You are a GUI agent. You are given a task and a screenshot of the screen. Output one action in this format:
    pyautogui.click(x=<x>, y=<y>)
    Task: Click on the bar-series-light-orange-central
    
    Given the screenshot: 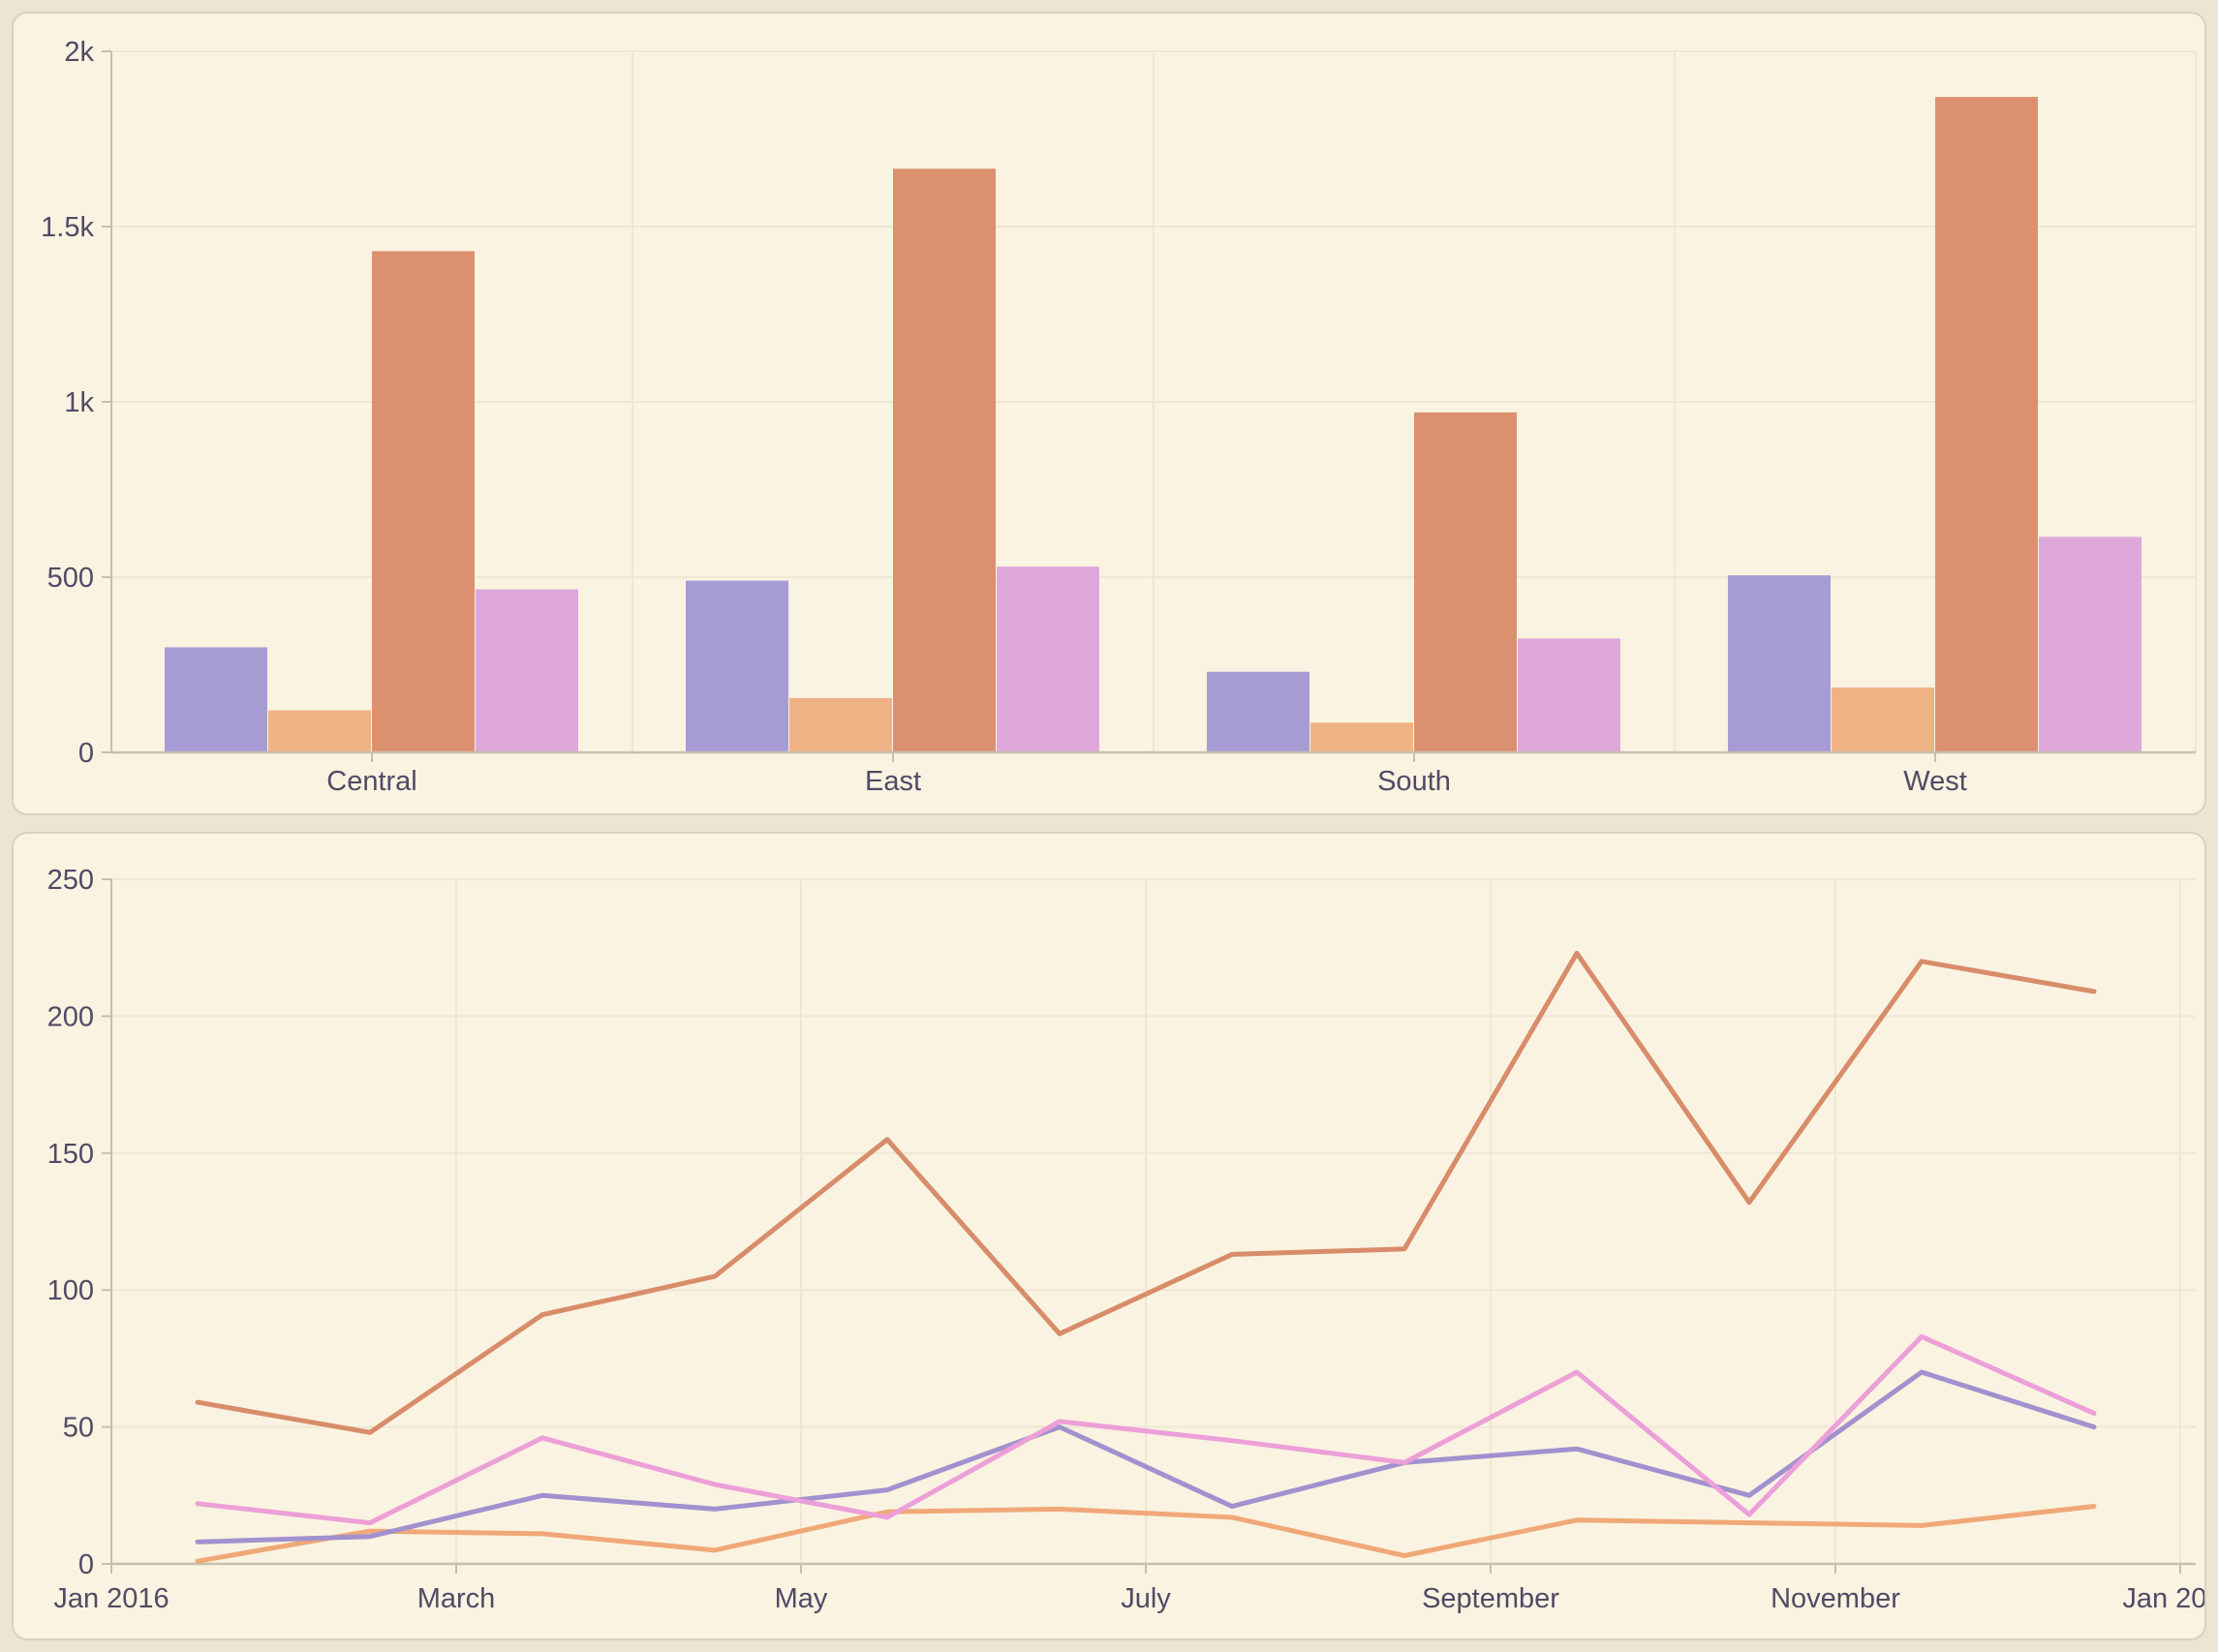 What is the action you would take?
    pyautogui.click(x=319, y=731)
    